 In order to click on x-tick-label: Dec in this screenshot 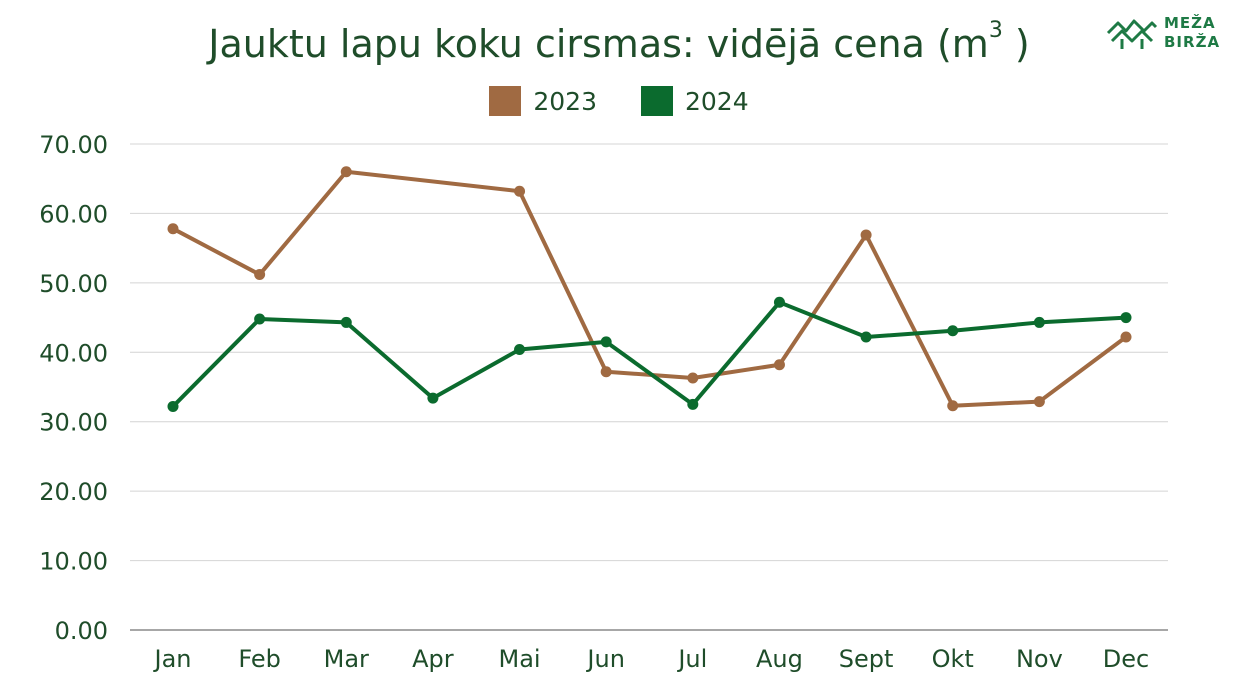, I will do `click(1126, 659)`.